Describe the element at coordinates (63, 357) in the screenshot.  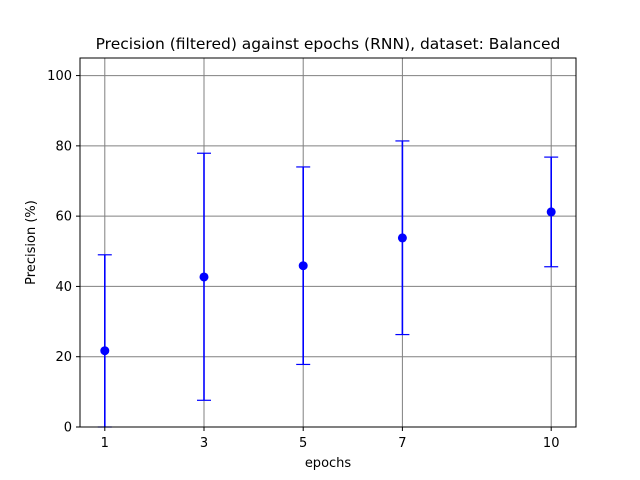
I see `y-tick-label: 20` at that location.